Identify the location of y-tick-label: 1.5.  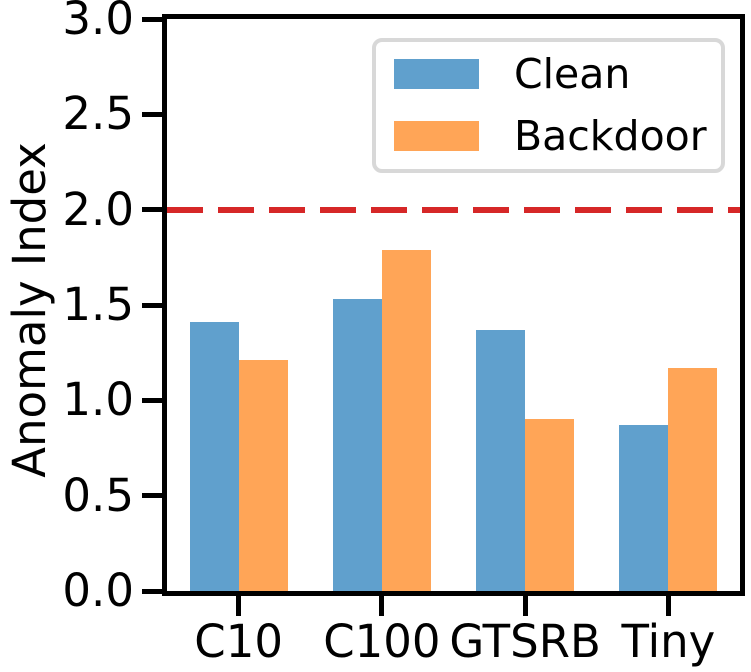
(98, 304).